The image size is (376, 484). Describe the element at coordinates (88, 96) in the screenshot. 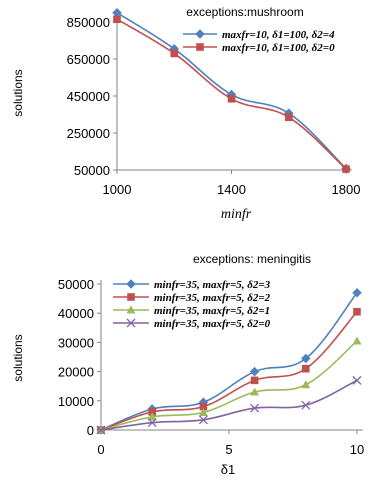

I see `y-tick-label: 450000` at that location.